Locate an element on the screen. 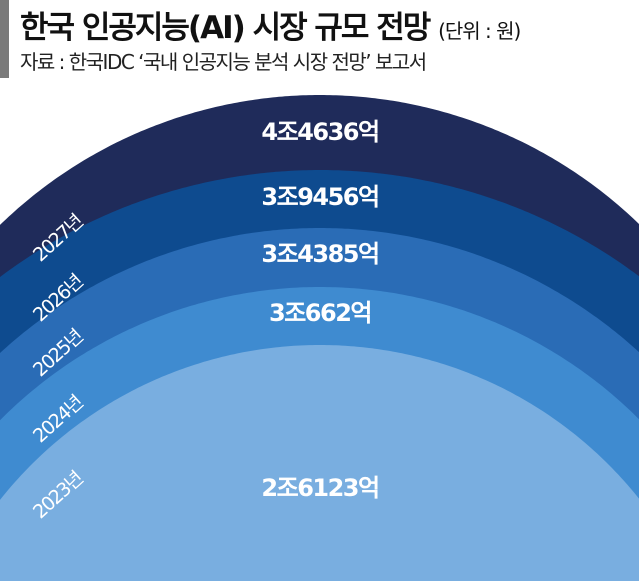  value-label: 4조4636억 is located at coordinates (319, 132).